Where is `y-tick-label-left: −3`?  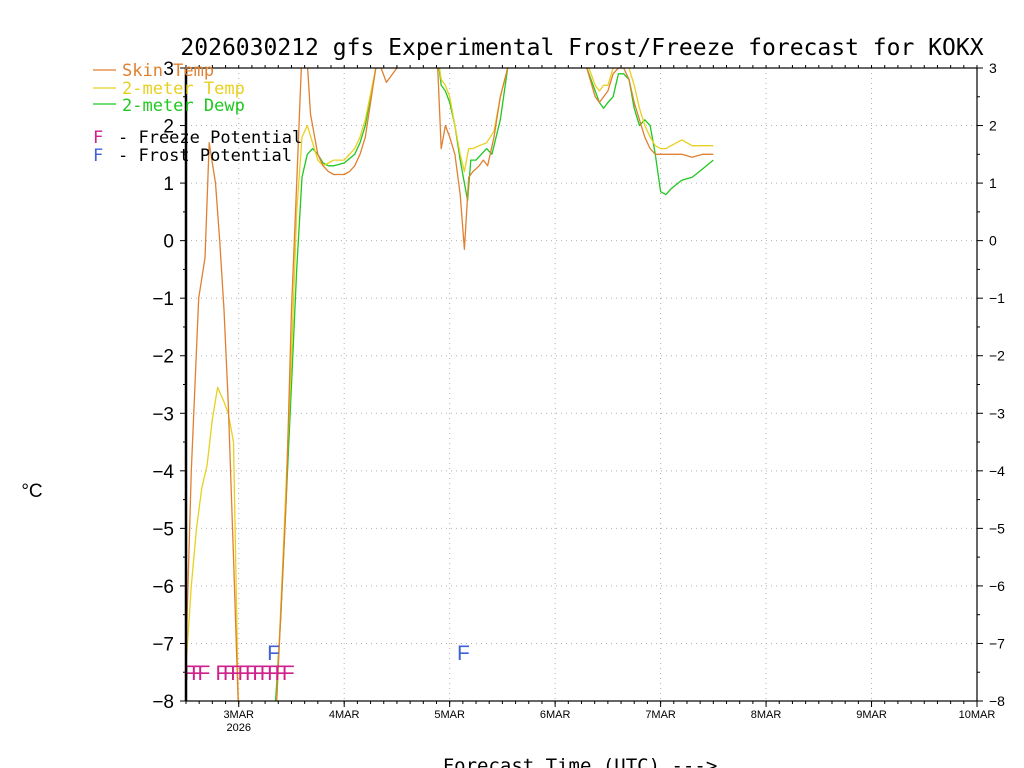
y-tick-label-left: −3 is located at coordinates (163, 414).